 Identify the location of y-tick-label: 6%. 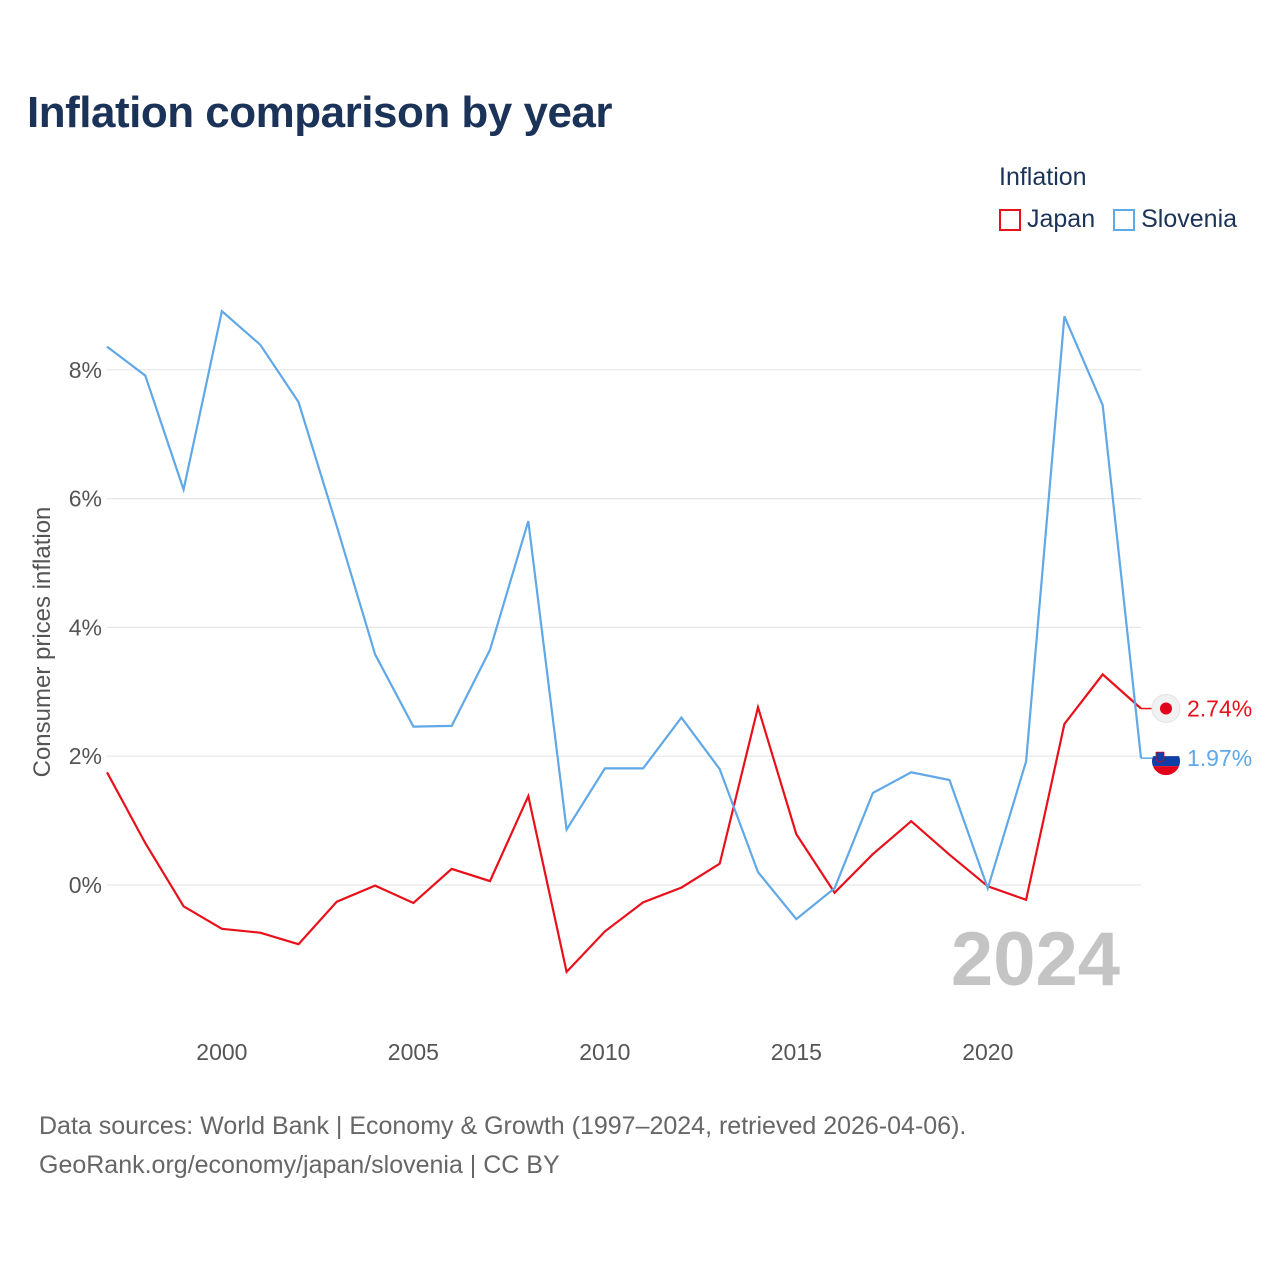
(85, 499).